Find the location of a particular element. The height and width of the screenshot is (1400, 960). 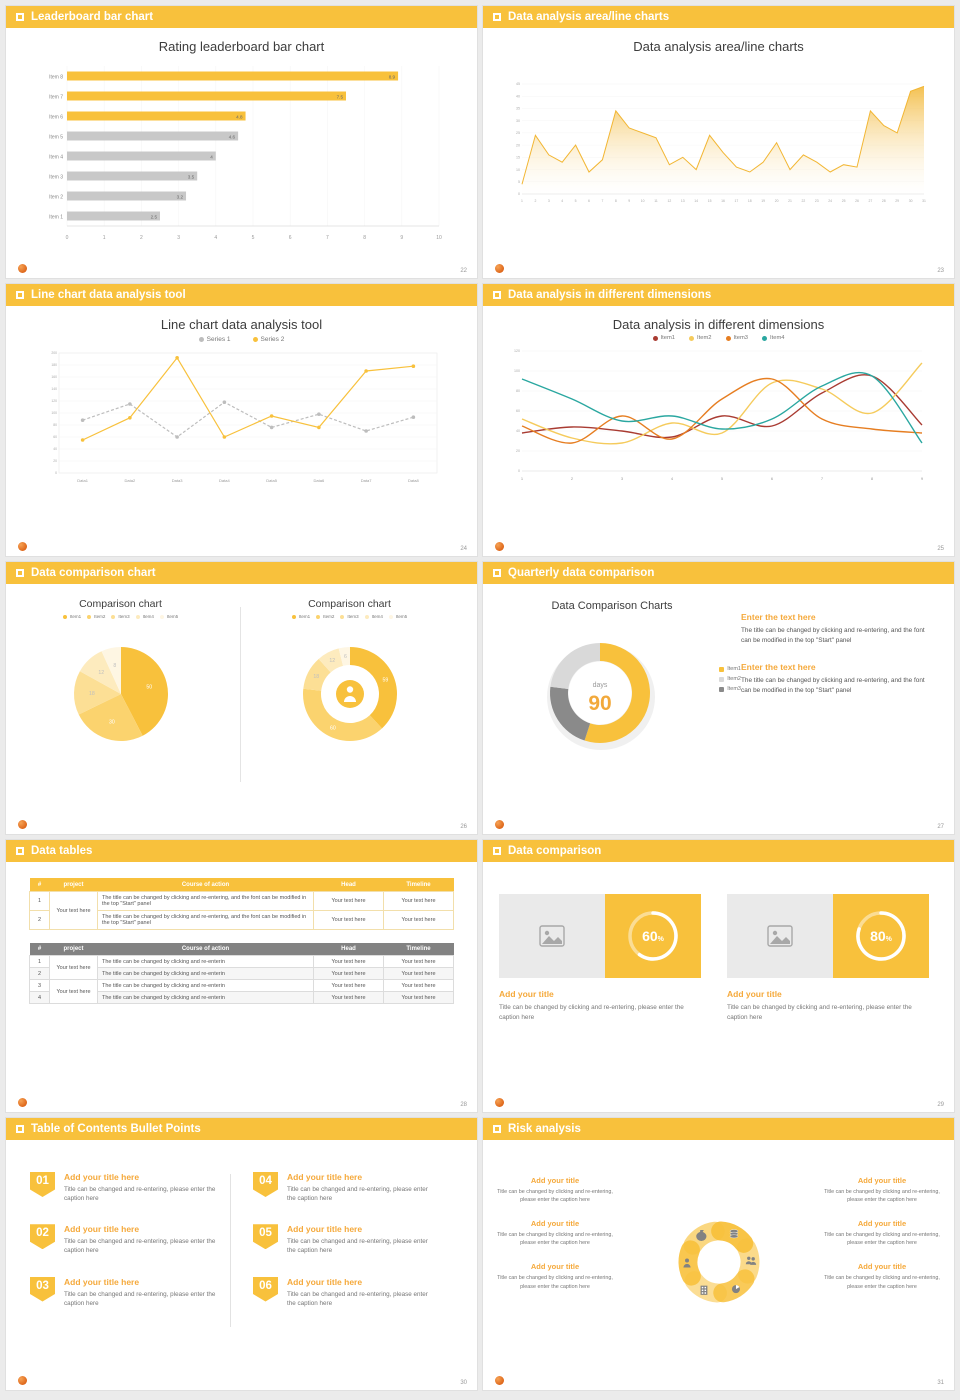

page-number: 22 is located at coordinates (463, 271).